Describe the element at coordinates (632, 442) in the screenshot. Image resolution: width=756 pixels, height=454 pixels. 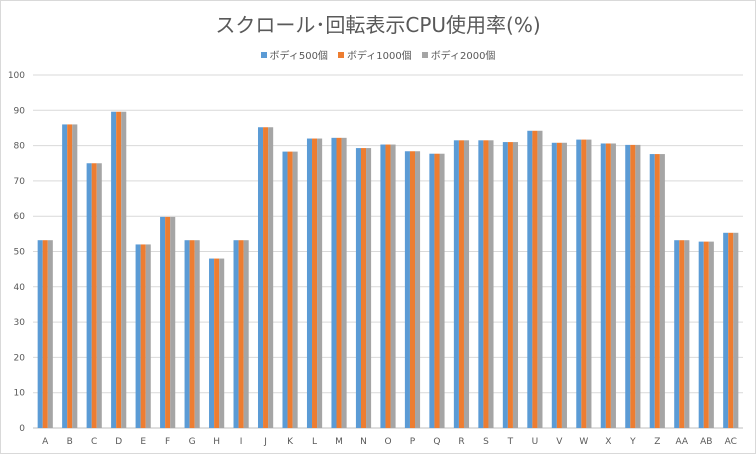
I see `x-tick-label-Y: Y` at that location.